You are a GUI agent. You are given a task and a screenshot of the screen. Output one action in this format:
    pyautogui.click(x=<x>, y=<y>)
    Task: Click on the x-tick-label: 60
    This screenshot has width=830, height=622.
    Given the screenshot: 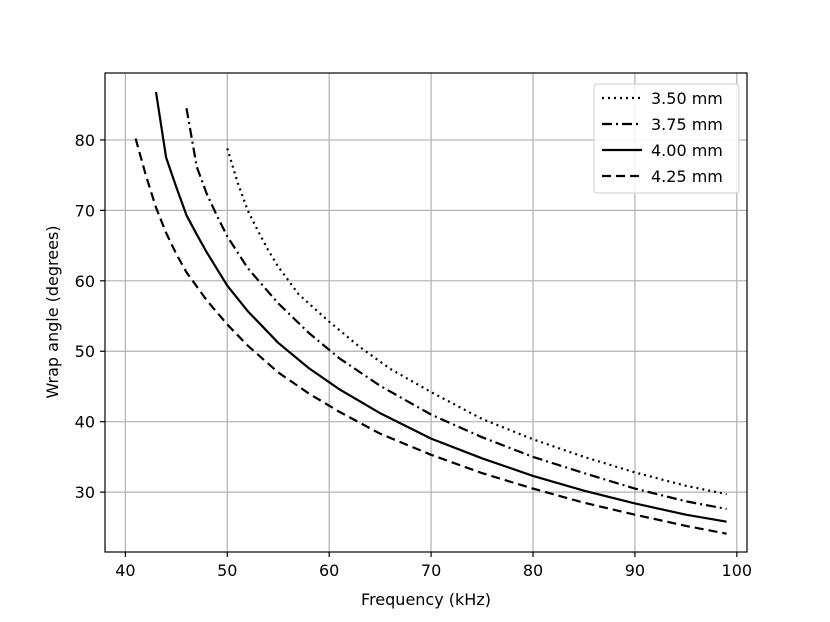 What is the action you would take?
    pyautogui.click(x=329, y=570)
    